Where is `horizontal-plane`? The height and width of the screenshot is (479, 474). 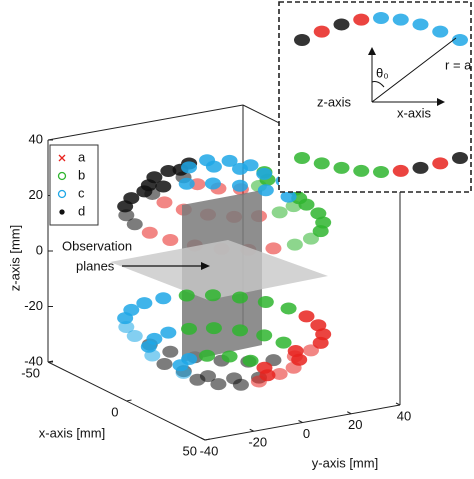
horizontal-plane is located at coordinates (219, 270).